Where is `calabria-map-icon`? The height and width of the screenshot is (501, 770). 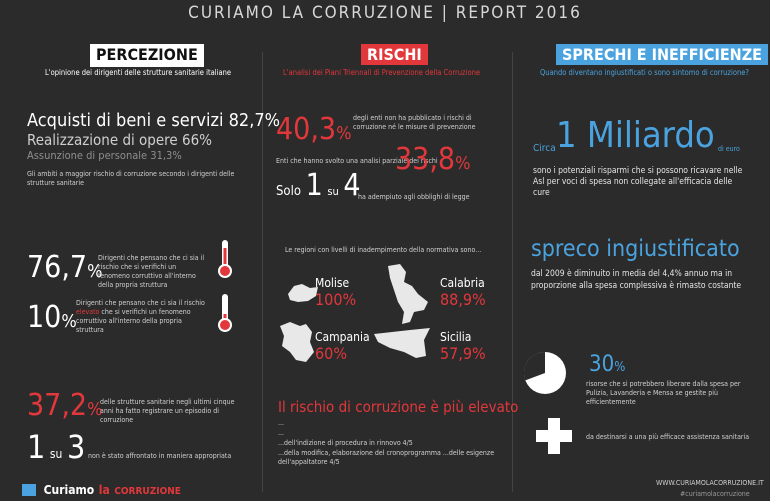
calabria-map-icon is located at coordinates (408, 294).